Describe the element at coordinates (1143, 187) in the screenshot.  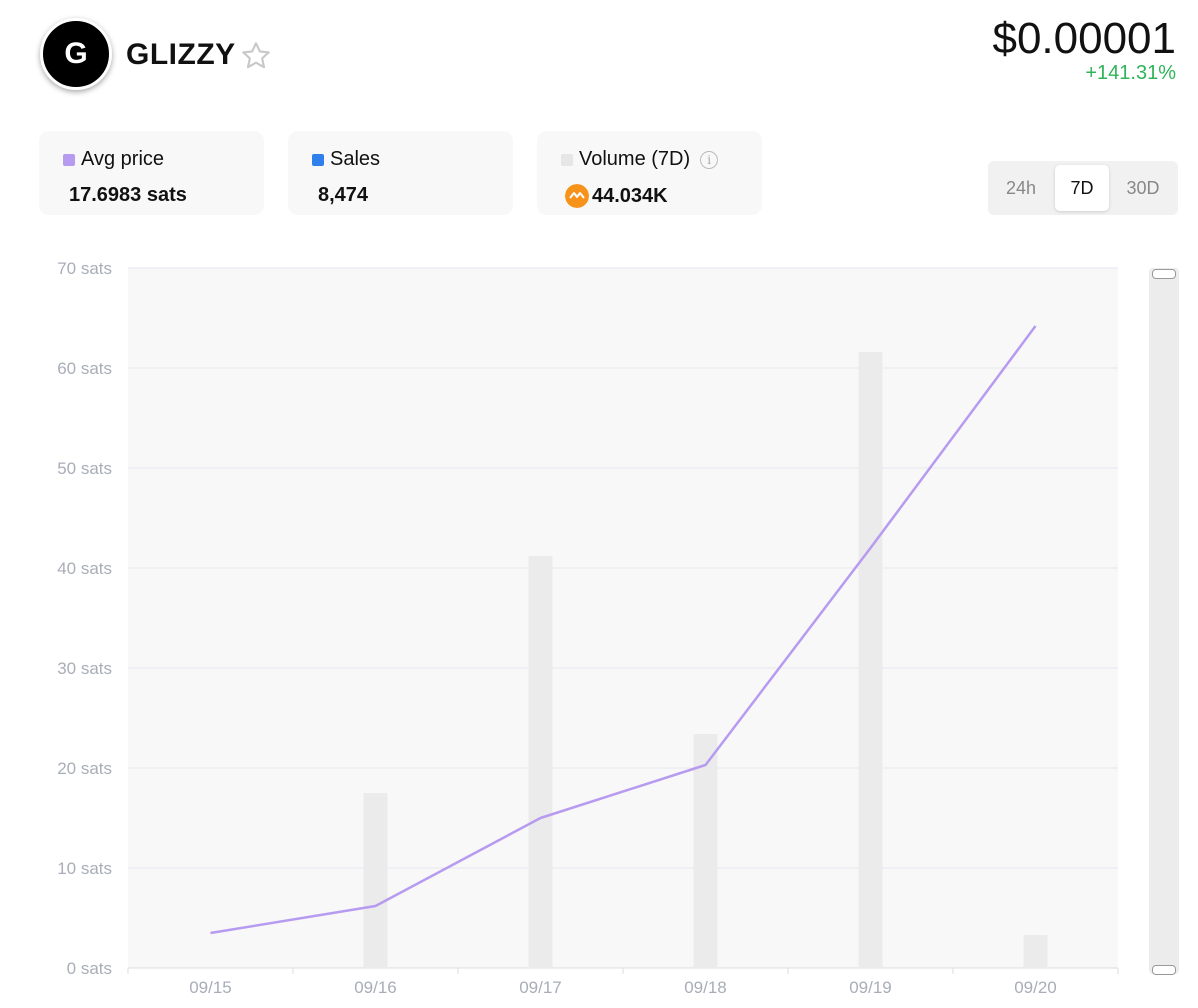
I see `timeframe-30d: 30D` at that location.